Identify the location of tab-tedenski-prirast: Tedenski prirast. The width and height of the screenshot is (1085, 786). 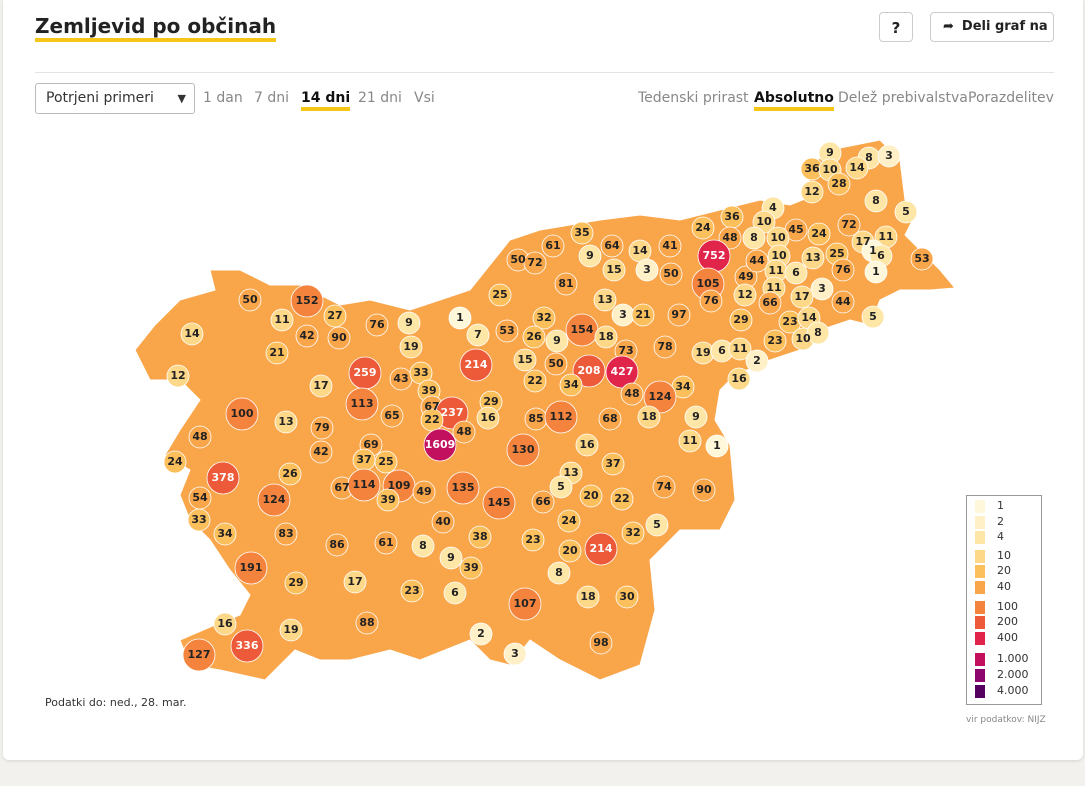
(693, 98).